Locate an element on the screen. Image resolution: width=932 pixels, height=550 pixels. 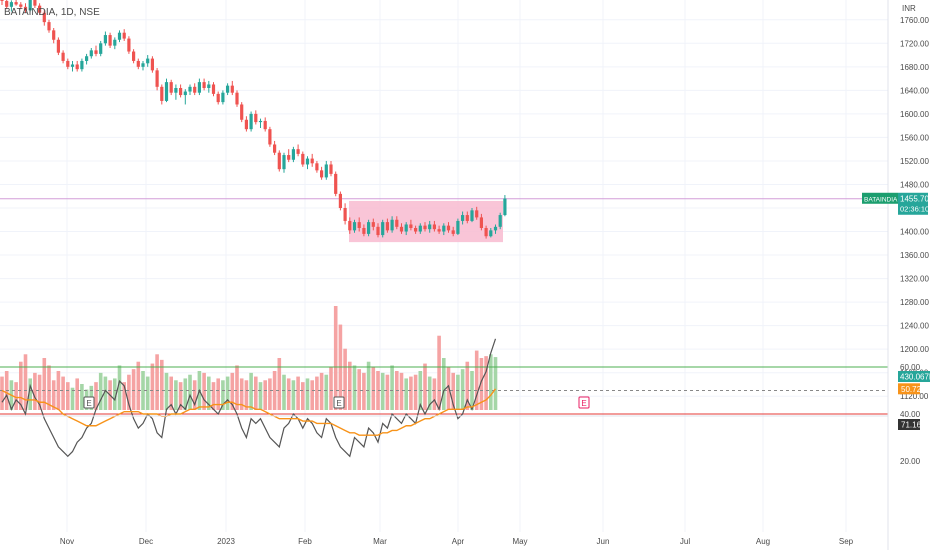
time-label: May is located at coordinates (519, 541).